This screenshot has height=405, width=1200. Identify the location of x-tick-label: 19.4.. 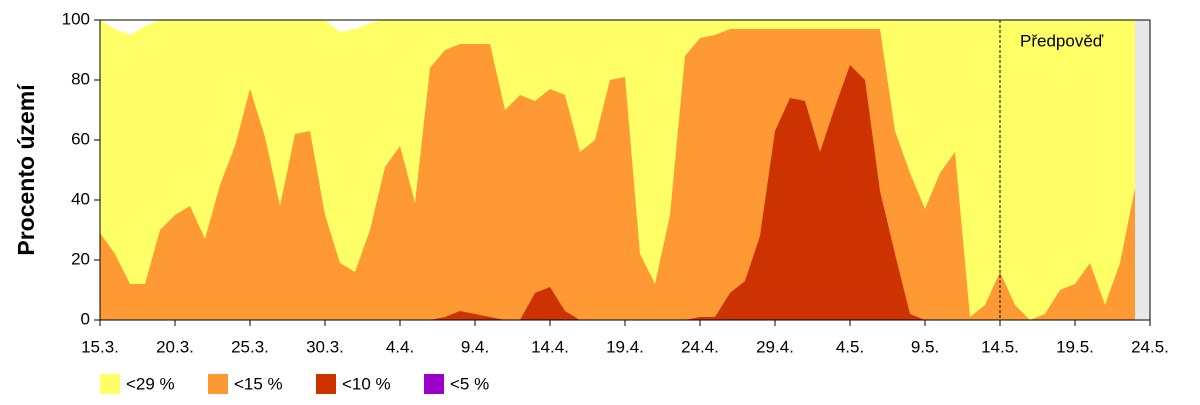
(625, 346).